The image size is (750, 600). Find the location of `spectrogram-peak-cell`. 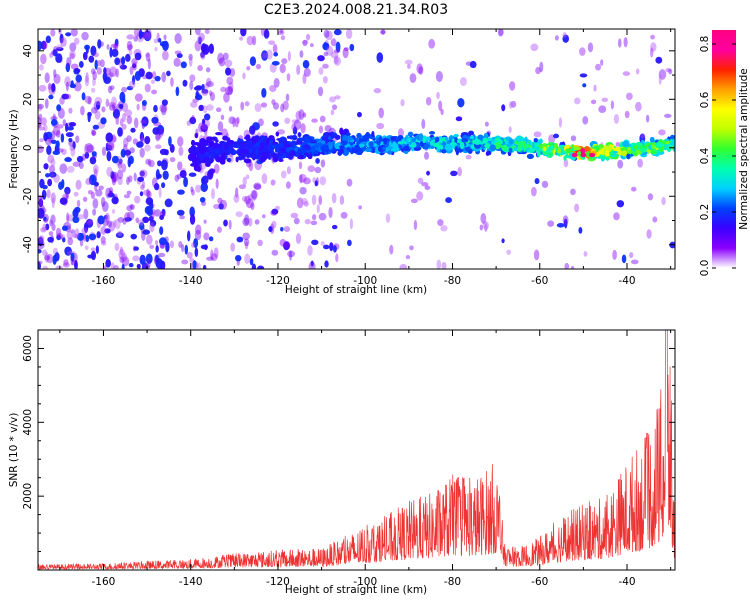

spectrogram-peak-cell is located at coordinates (574, 155).